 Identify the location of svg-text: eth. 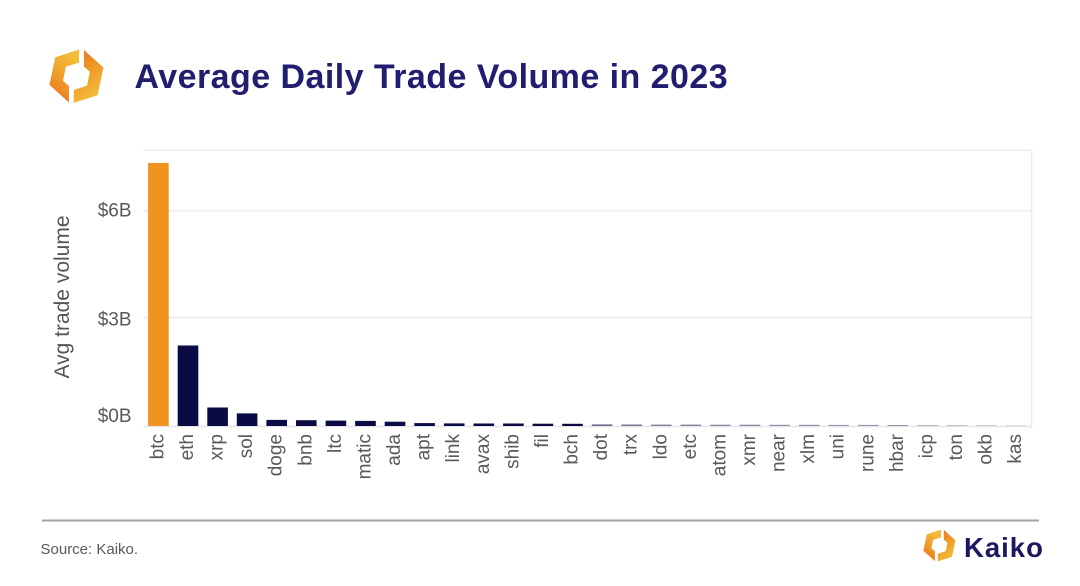
(187, 447).